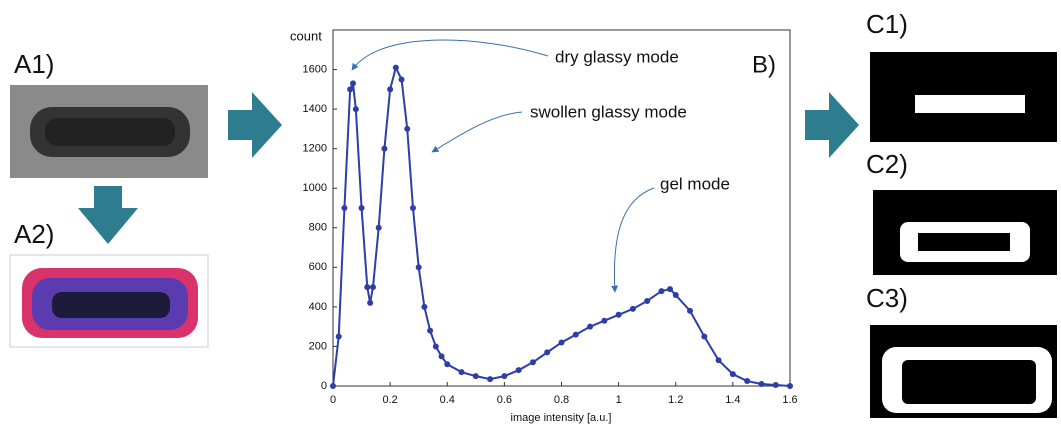 This screenshot has width=1061, height=425. Describe the element at coordinates (34, 64) in the screenshot. I see `panel-label: A1)` at that location.